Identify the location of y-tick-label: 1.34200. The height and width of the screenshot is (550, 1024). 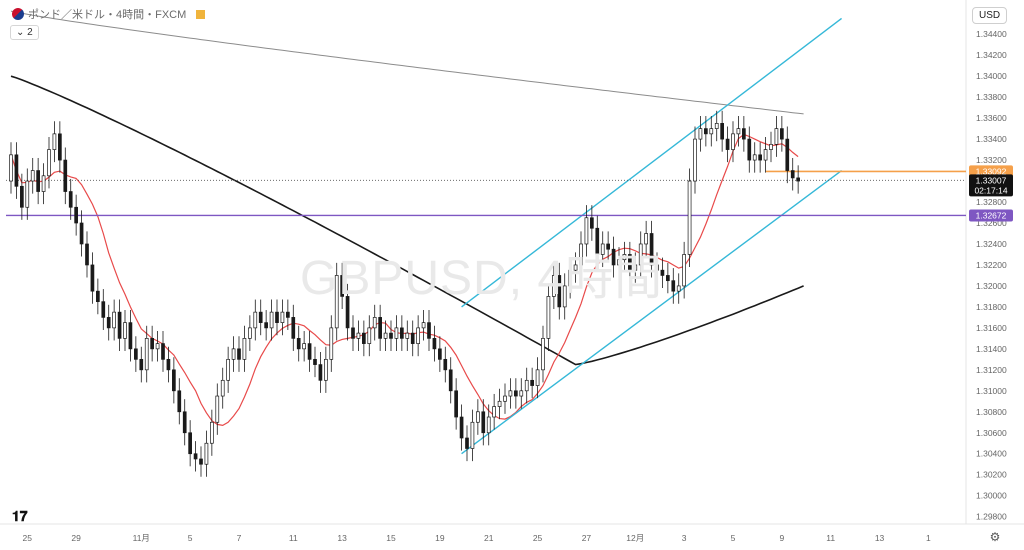
(991, 55).